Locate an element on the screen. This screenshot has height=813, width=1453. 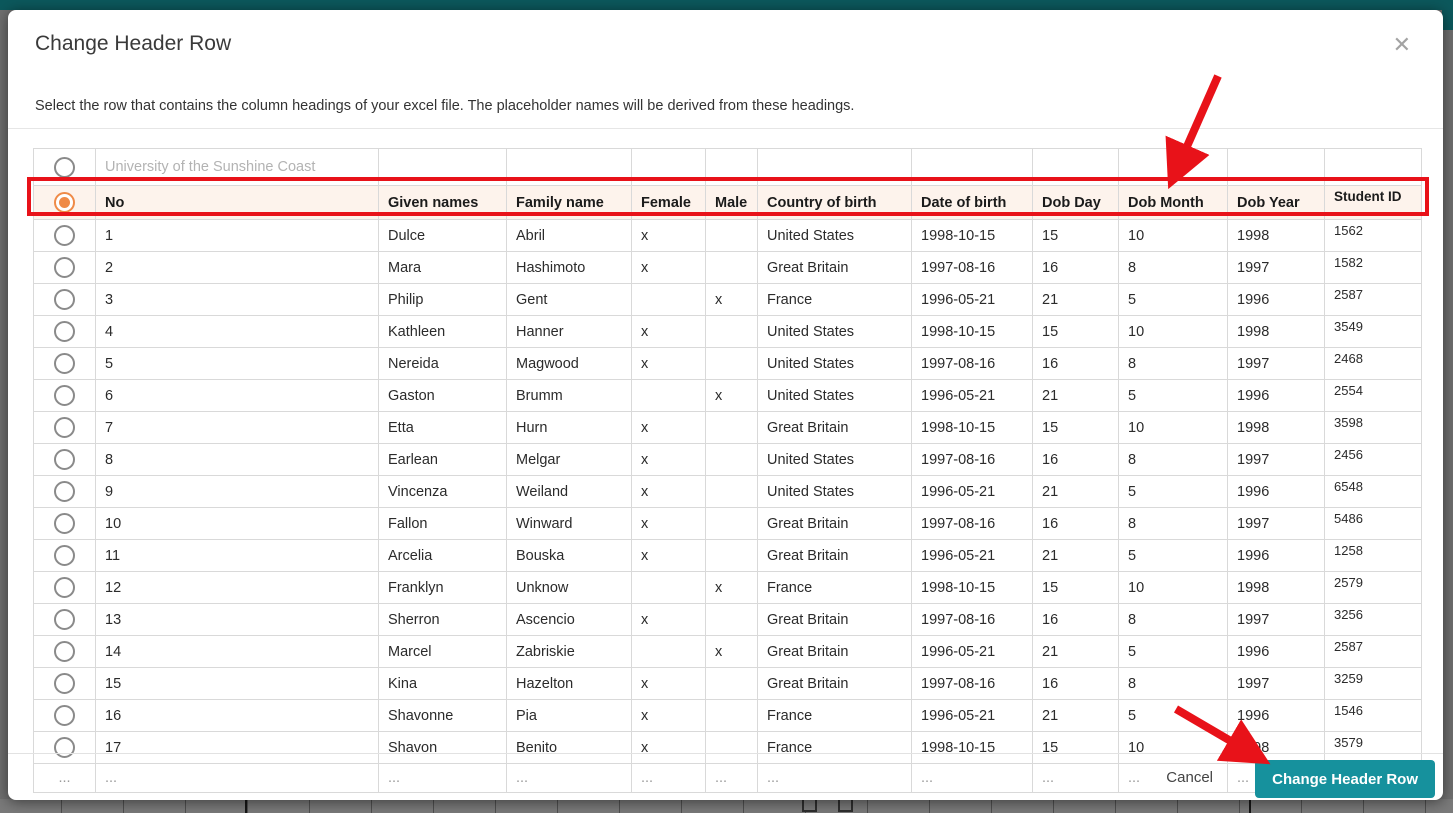
table-row: 3 Philip Gent x France 1996-05-21 21 5 1996 2587 is located at coordinates (727, 299).